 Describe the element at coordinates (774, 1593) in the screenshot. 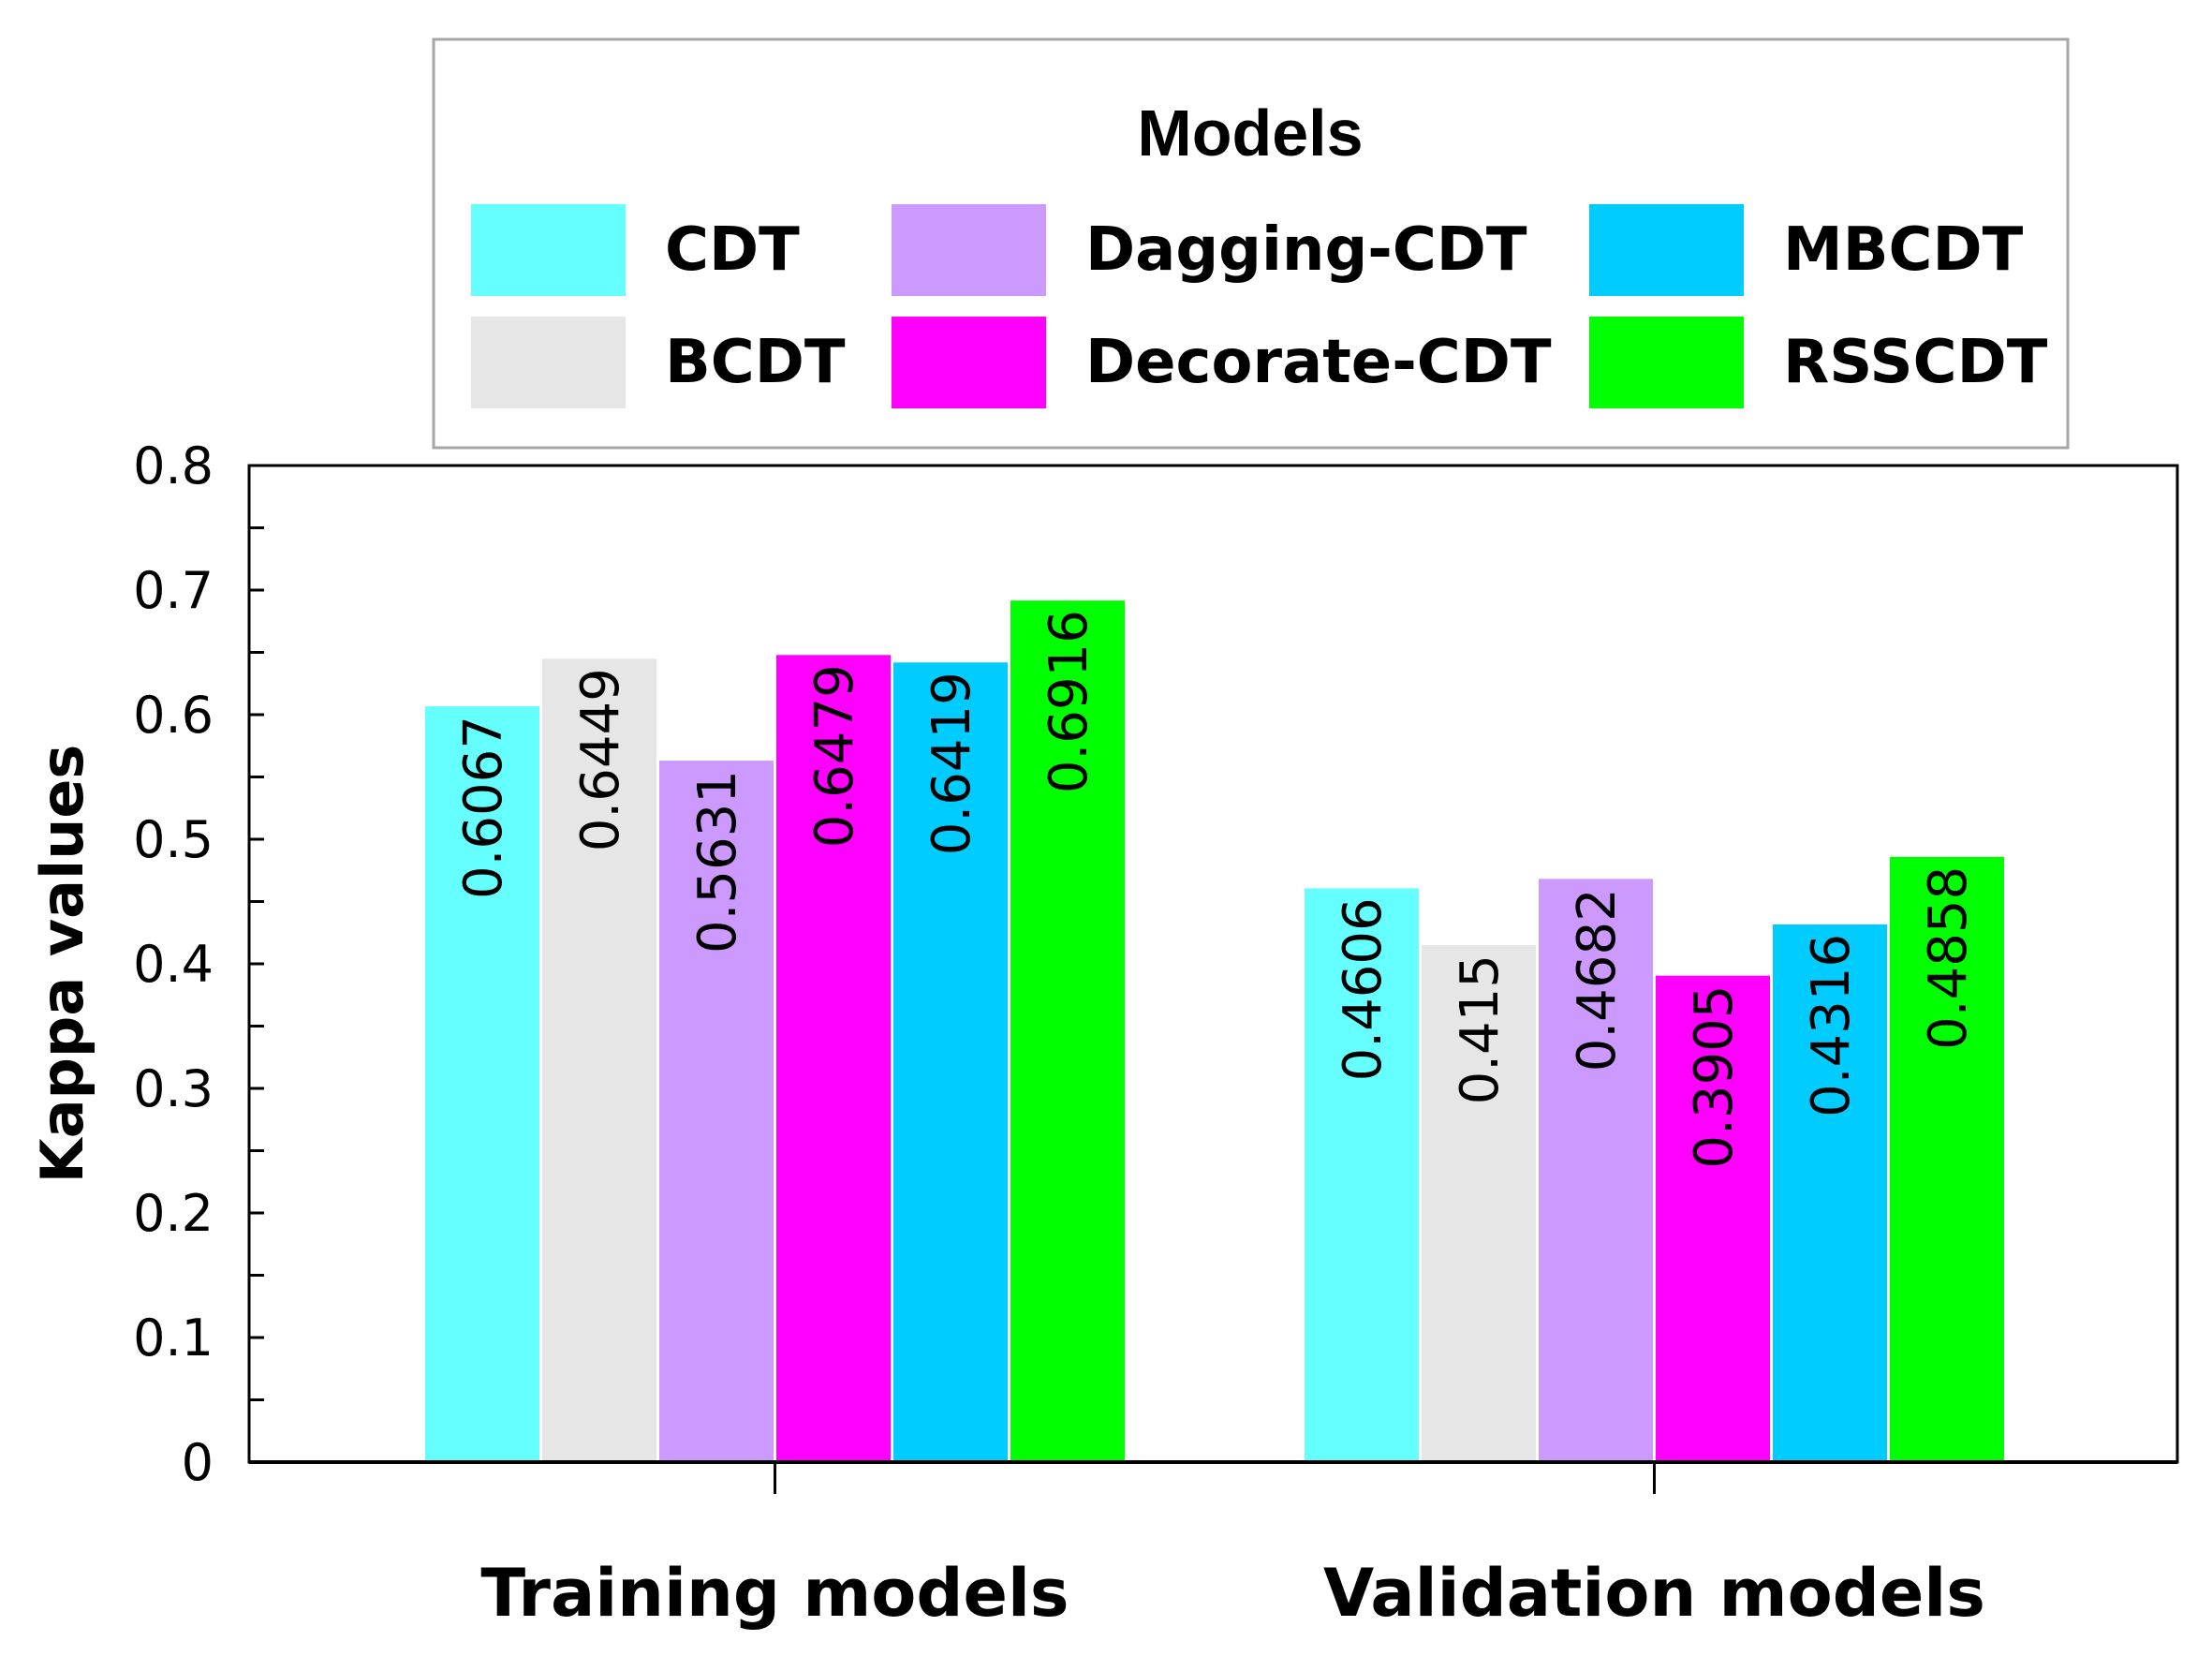

I see `x-category-label: Training models` at that location.